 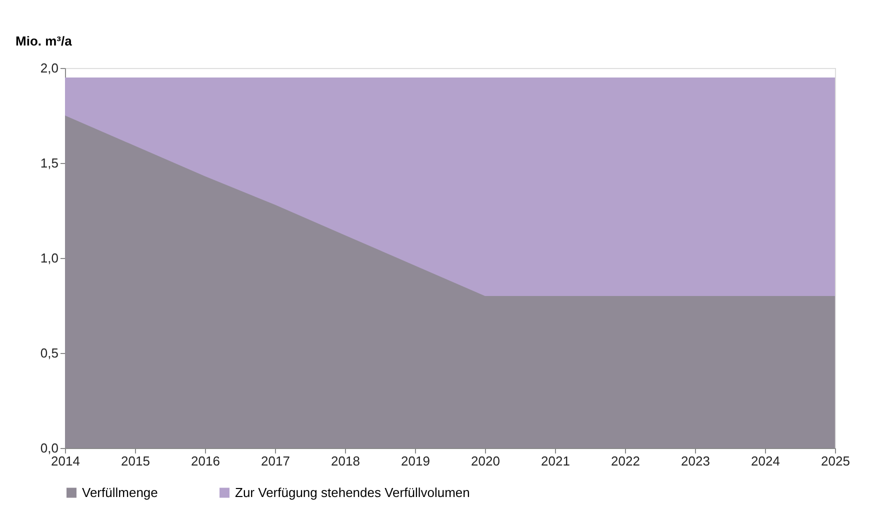 What do you see at coordinates (44, 41) in the screenshot?
I see `y-axis-title: Mio. m³/a` at bounding box center [44, 41].